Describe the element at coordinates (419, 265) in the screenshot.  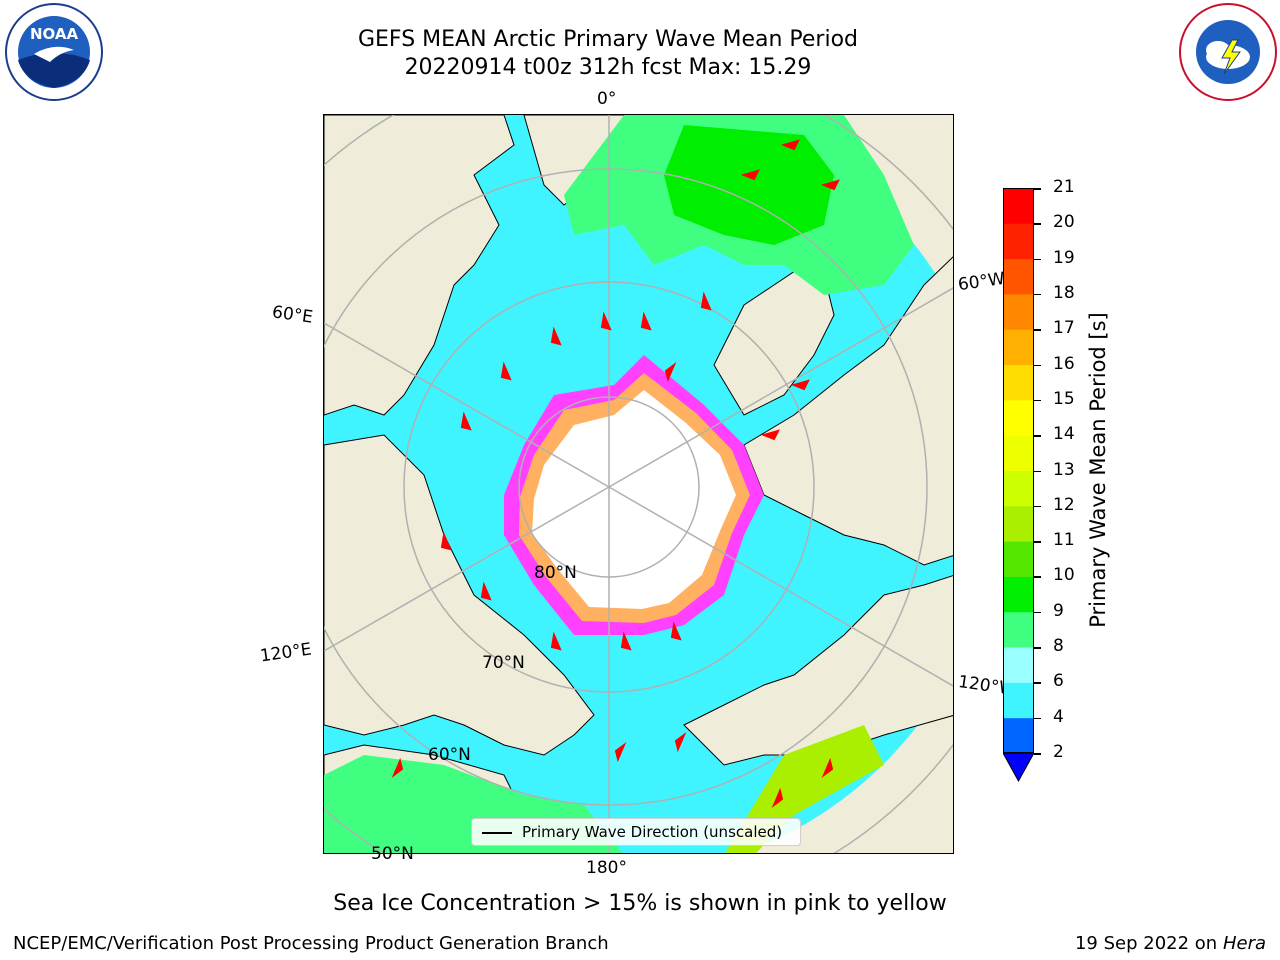
I see `land-siberia` at that location.